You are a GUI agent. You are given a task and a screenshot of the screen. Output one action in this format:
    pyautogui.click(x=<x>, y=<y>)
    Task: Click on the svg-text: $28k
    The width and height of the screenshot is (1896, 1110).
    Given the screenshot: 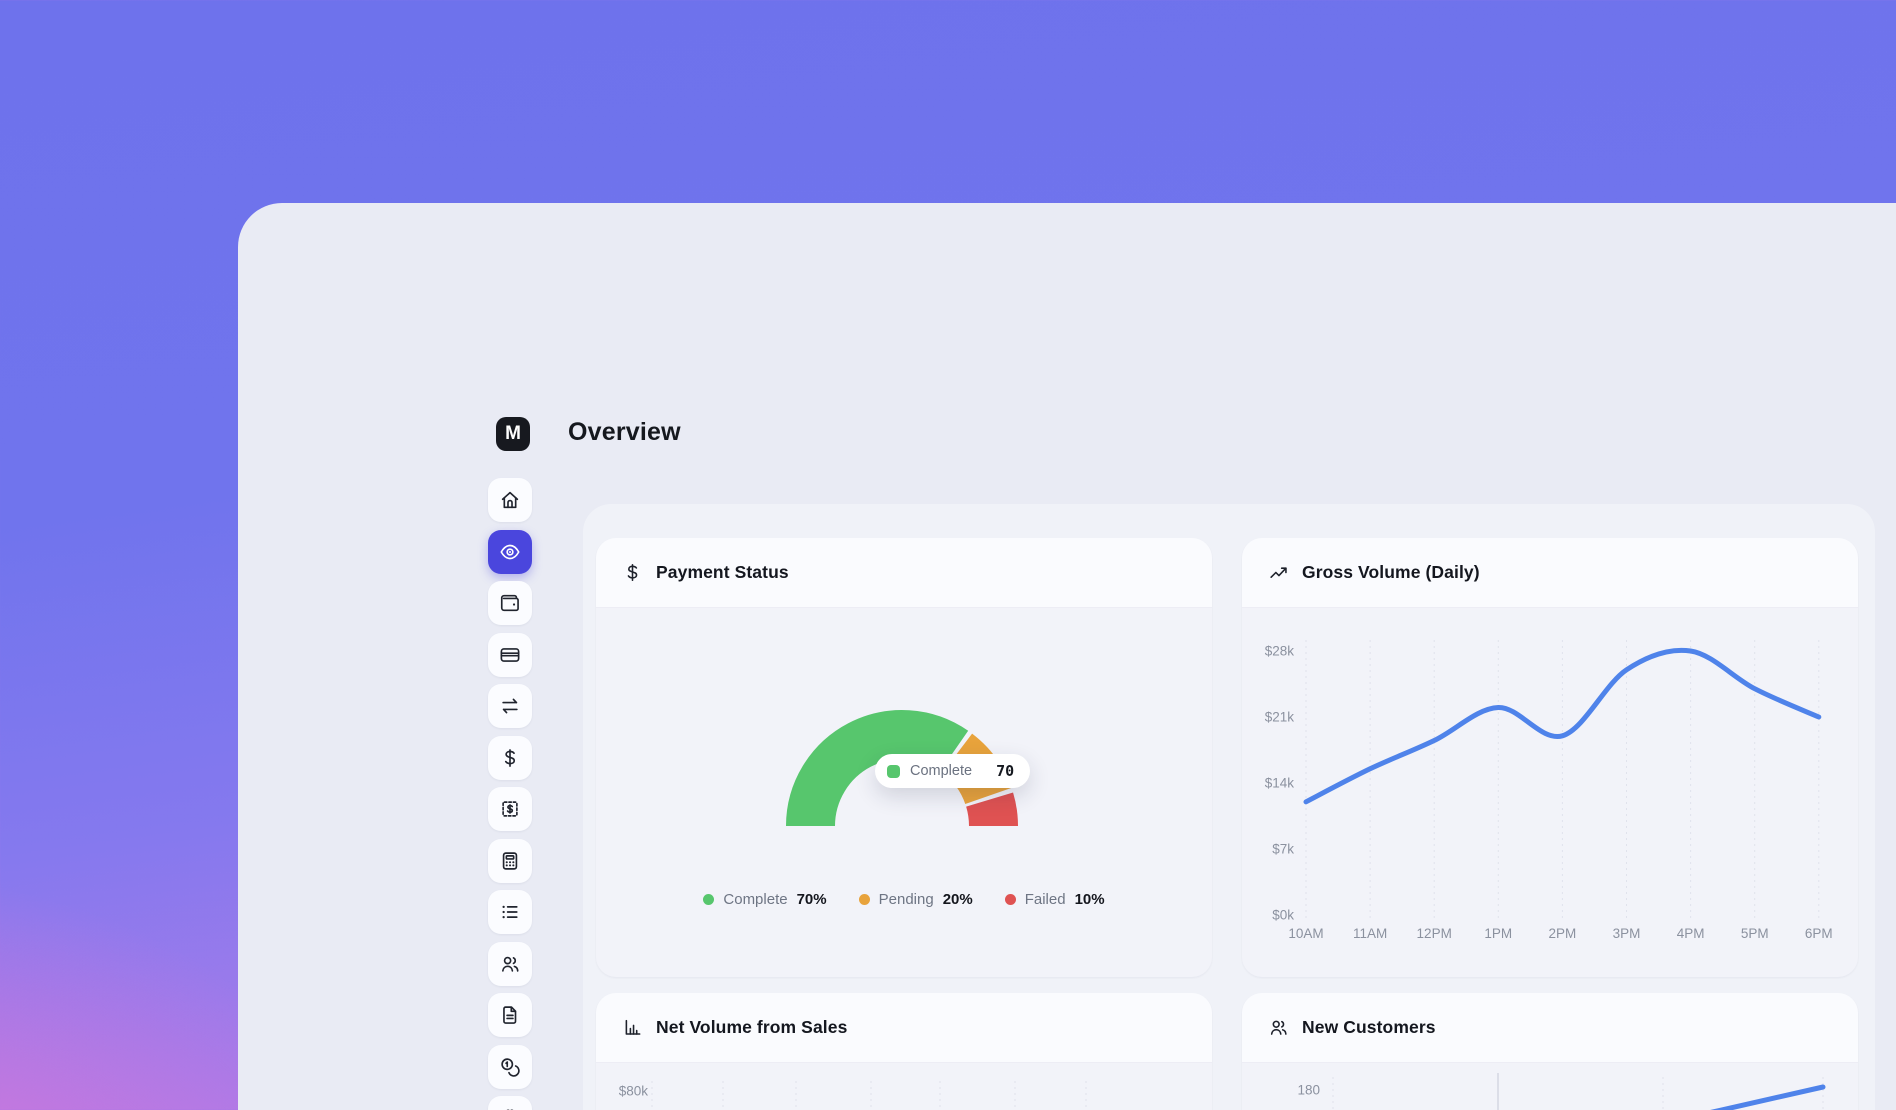 What is the action you would take?
    pyautogui.click(x=1280, y=651)
    